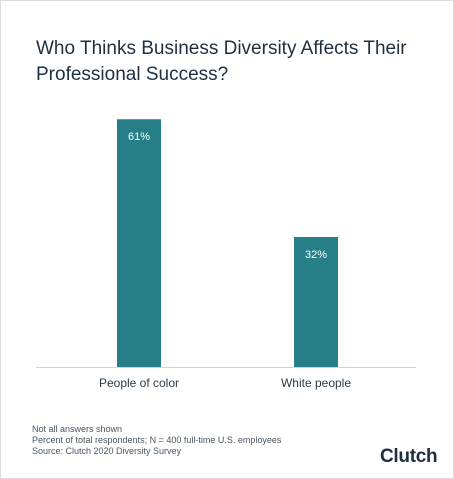 This screenshot has height=479, width=454. What do you see at coordinates (139, 383) in the screenshot?
I see `x-tick-label: People of color` at bounding box center [139, 383].